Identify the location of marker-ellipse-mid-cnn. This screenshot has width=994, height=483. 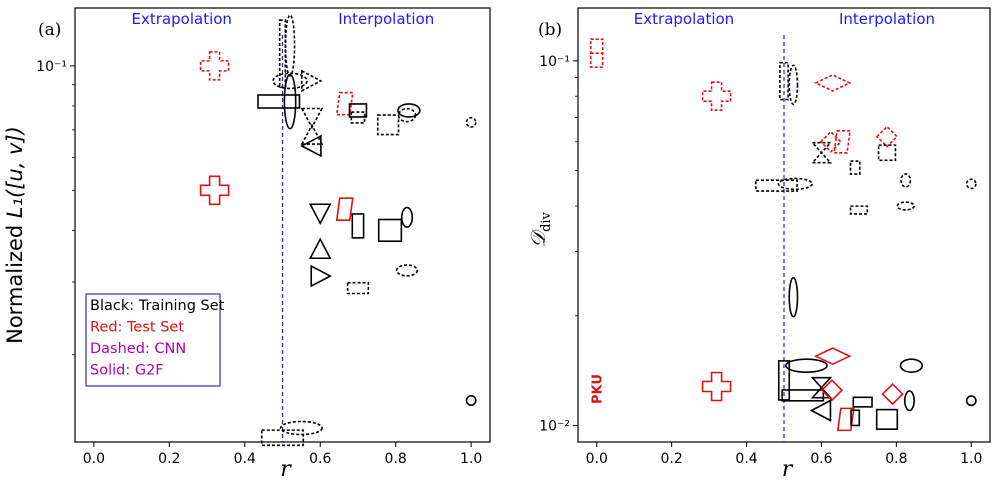
(407, 115).